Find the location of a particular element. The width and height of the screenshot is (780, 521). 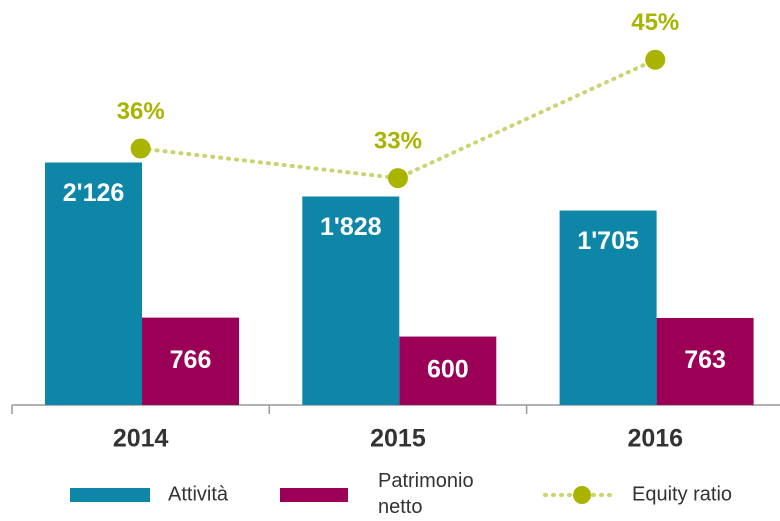

legend-marker is located at coordinates (582, 495).